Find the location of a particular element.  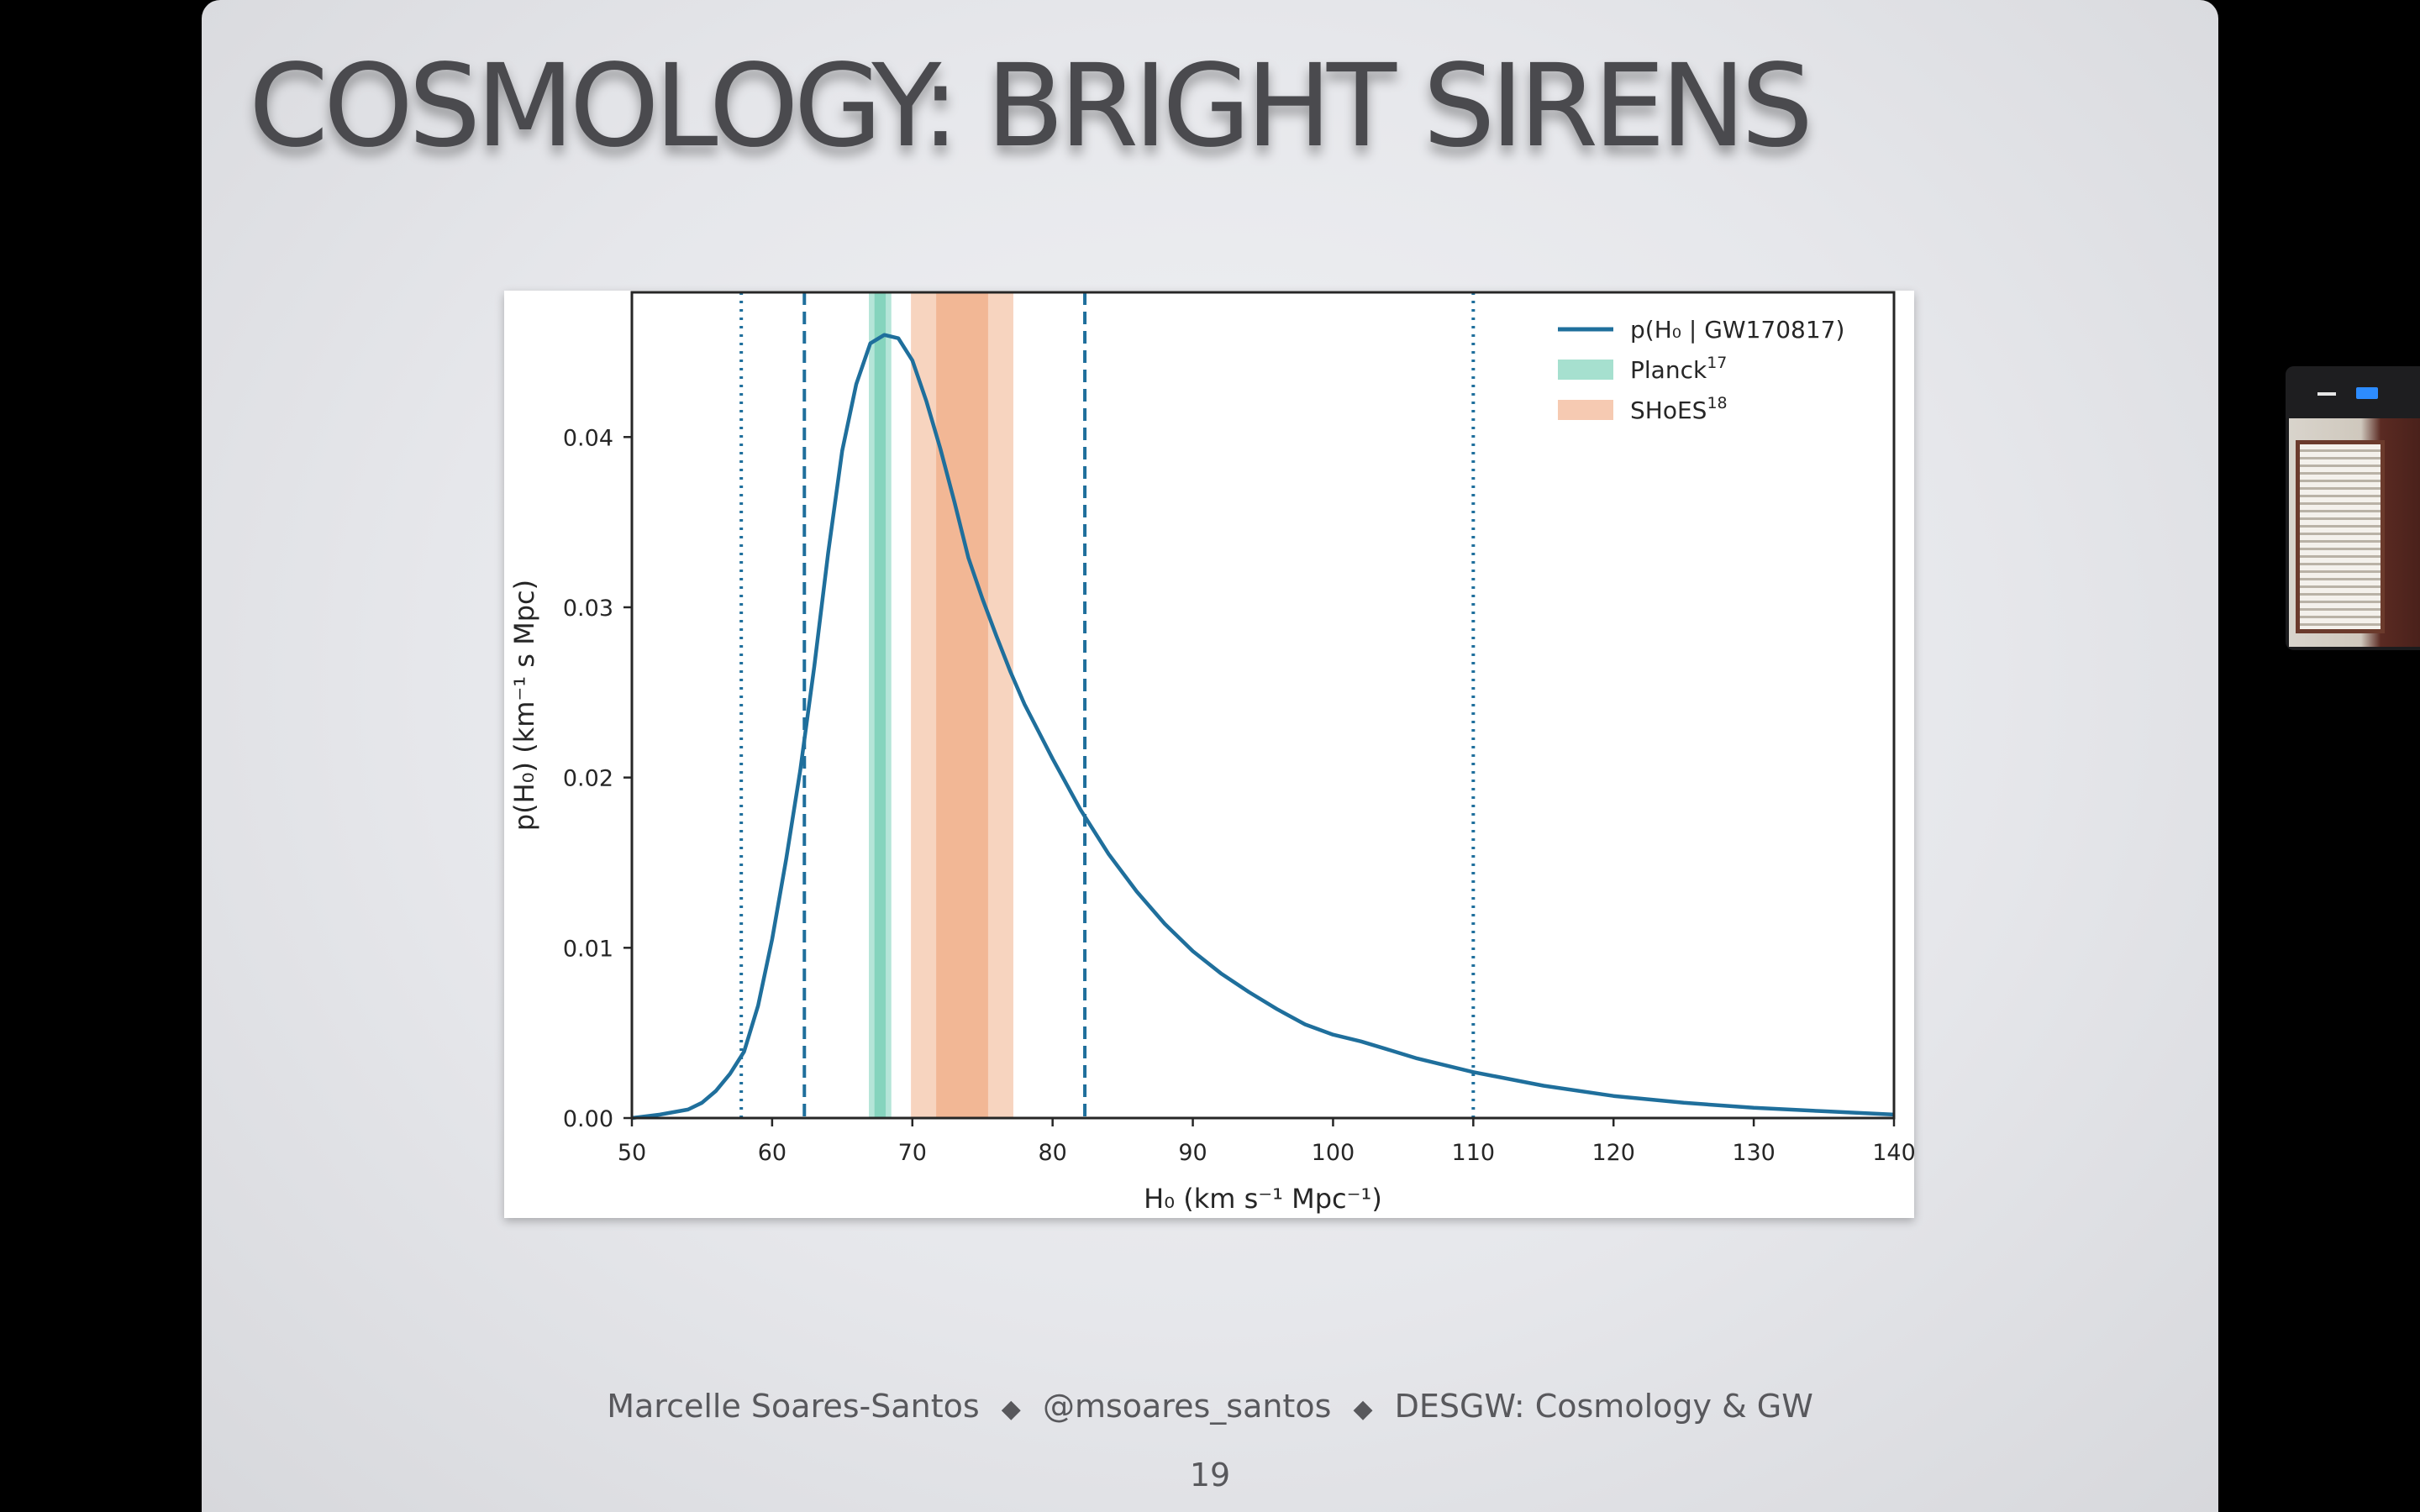

slide-page-number: 19 is located at coordinates (1210, 1475).